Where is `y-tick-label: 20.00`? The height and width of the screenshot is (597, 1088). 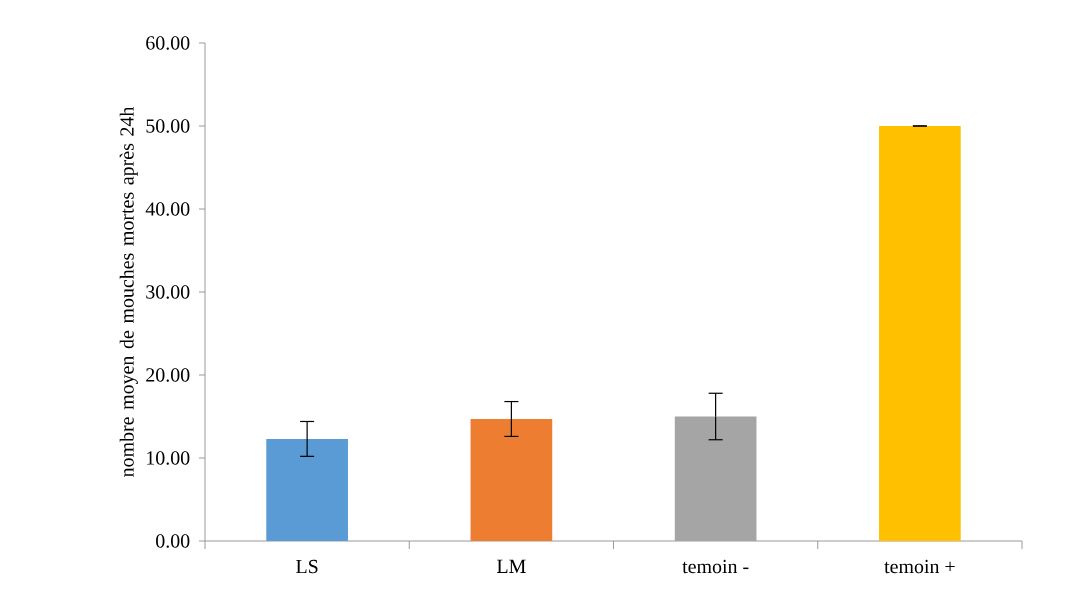 y-tick-label: 20.00 is located at coordinates (168, 375).